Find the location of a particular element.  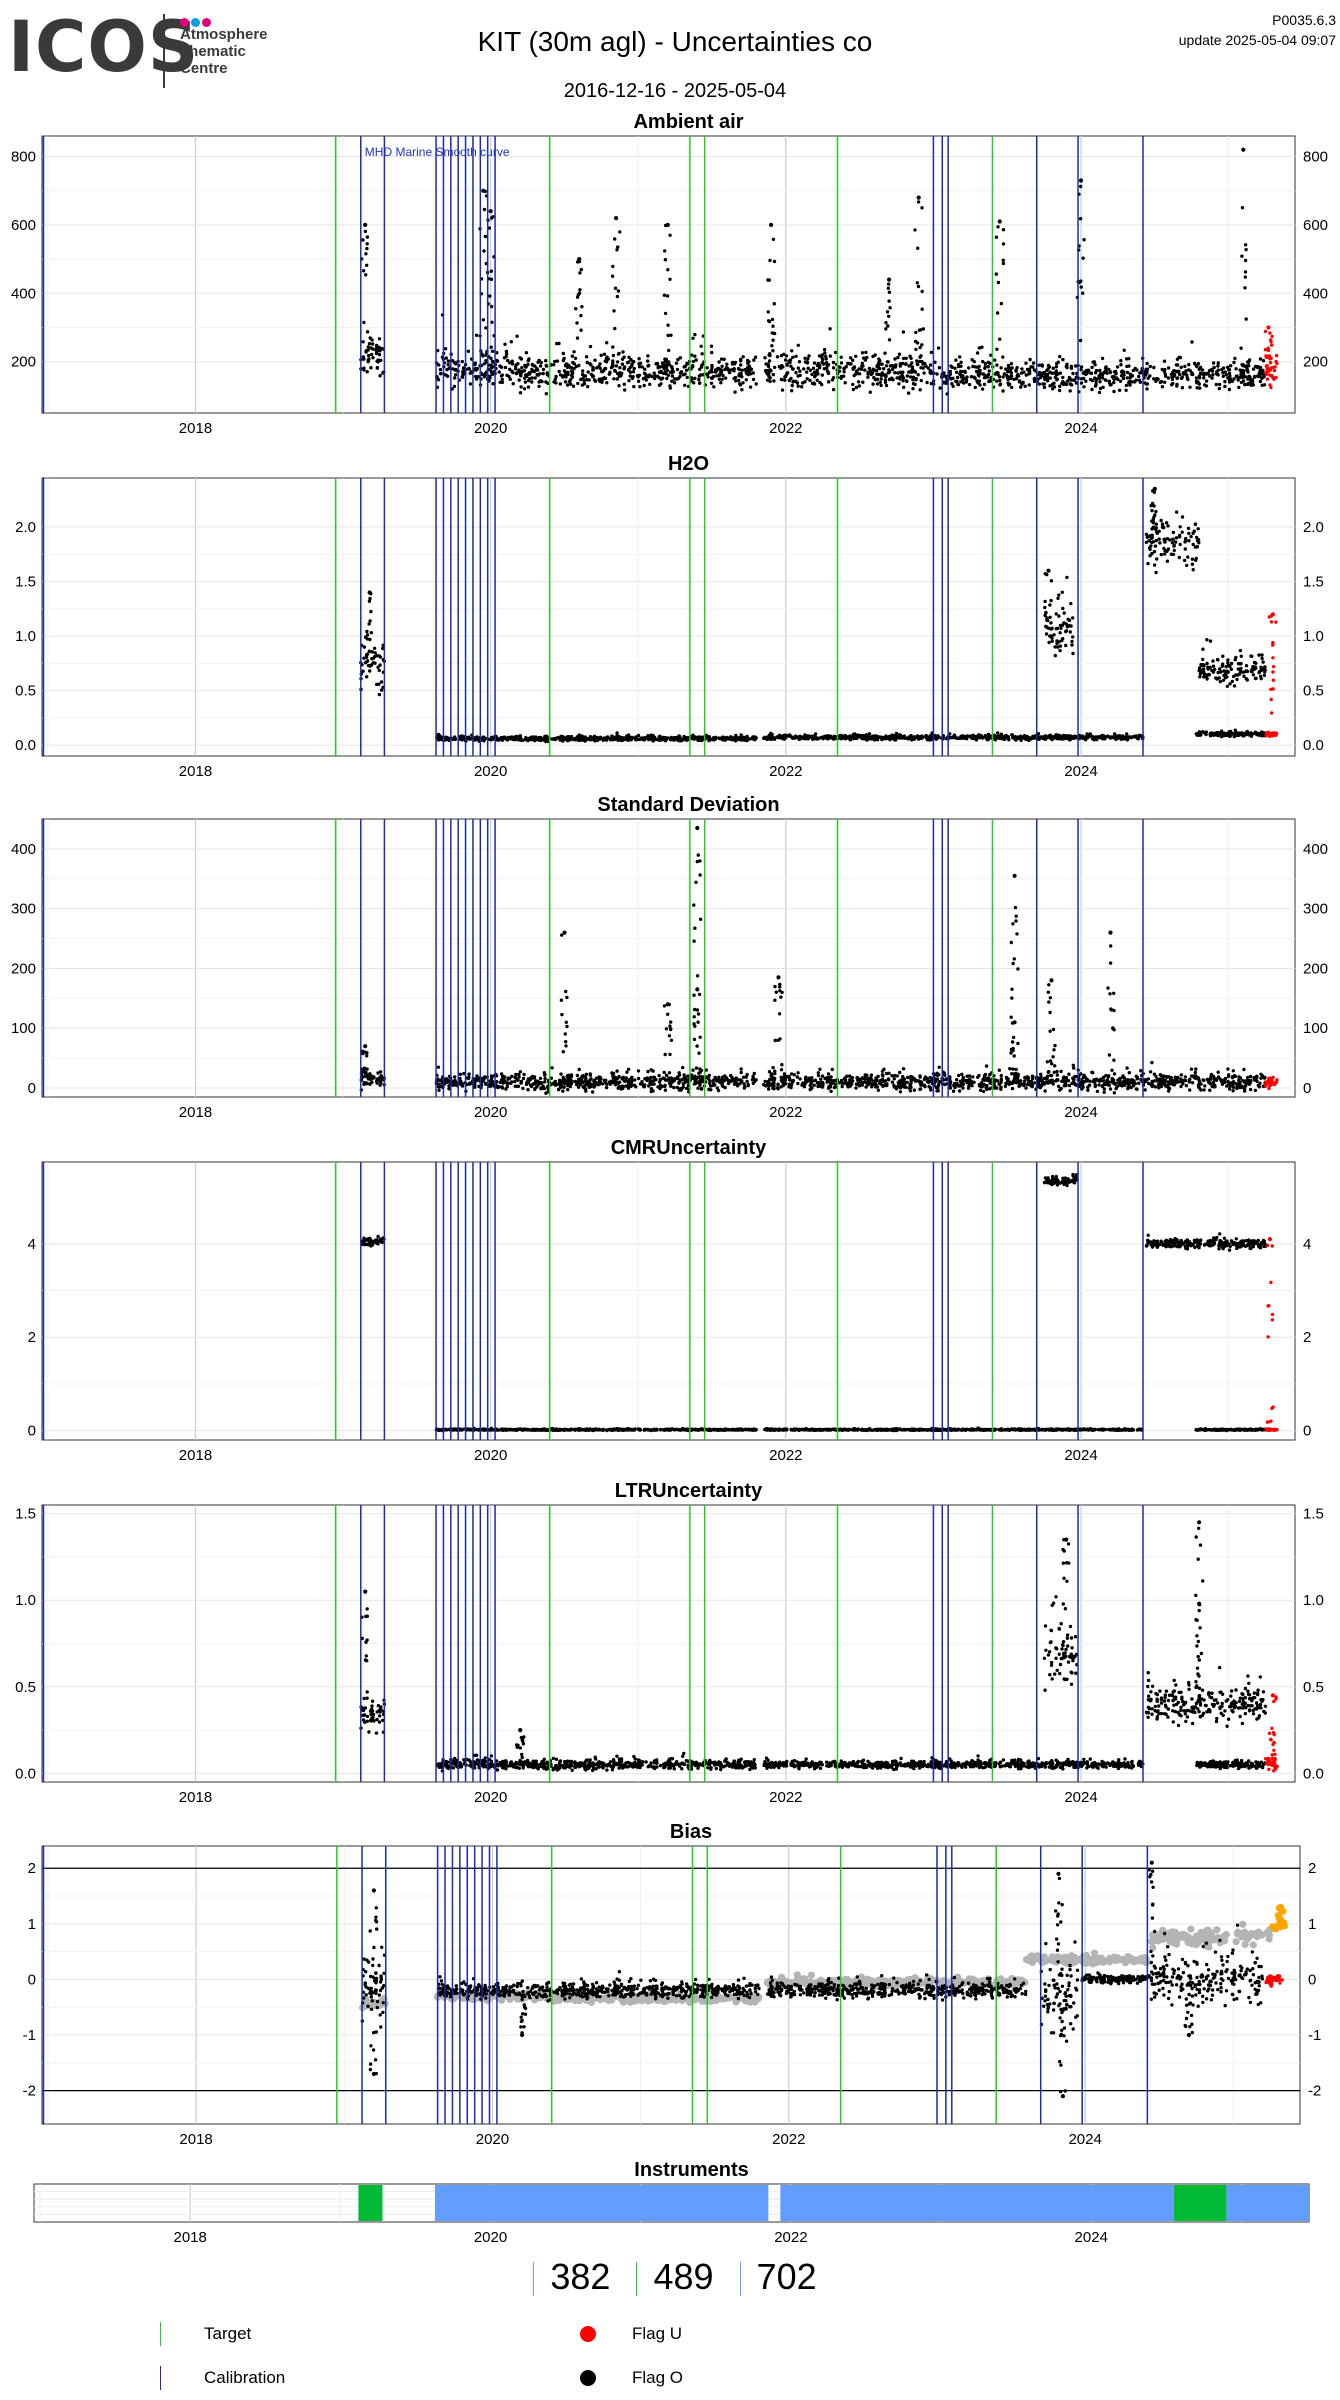

y-tick-label: 600 is located at coordinates (23, 225).